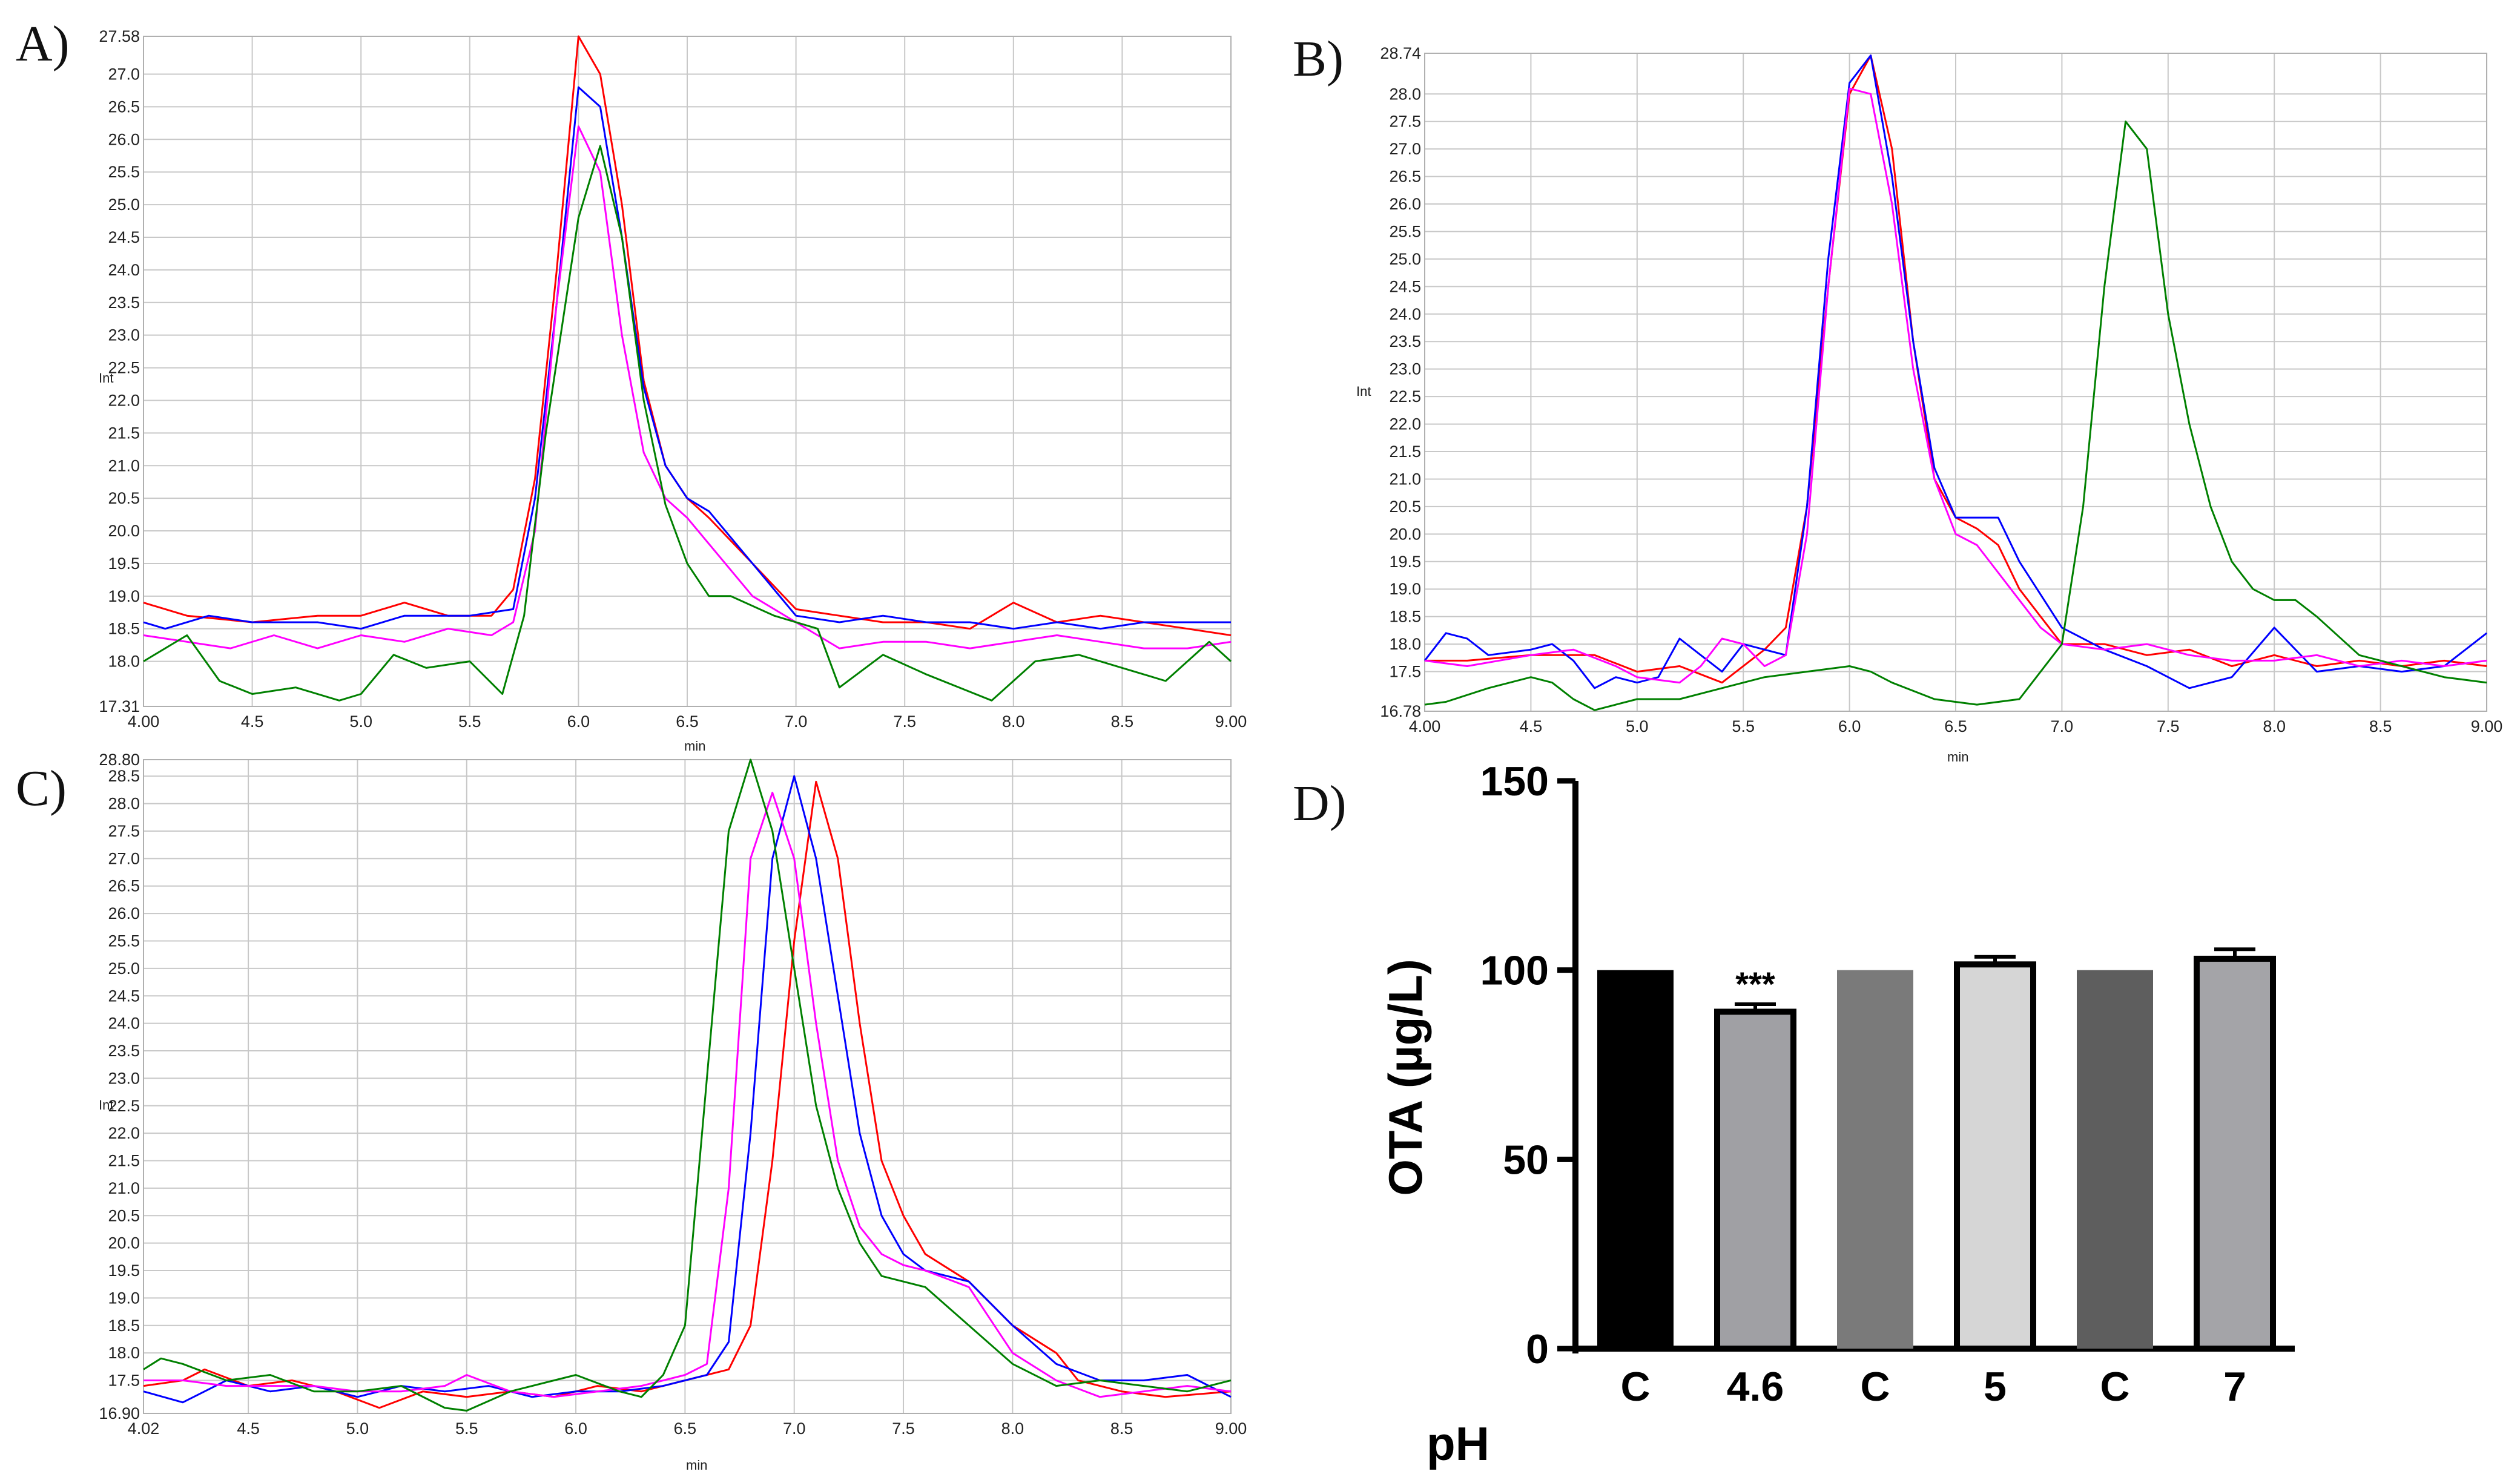  What do you see at coordinates (1755, 984) in the screenshot?
I see `significance-annotation: ***` at bounding box center [1755, 984].